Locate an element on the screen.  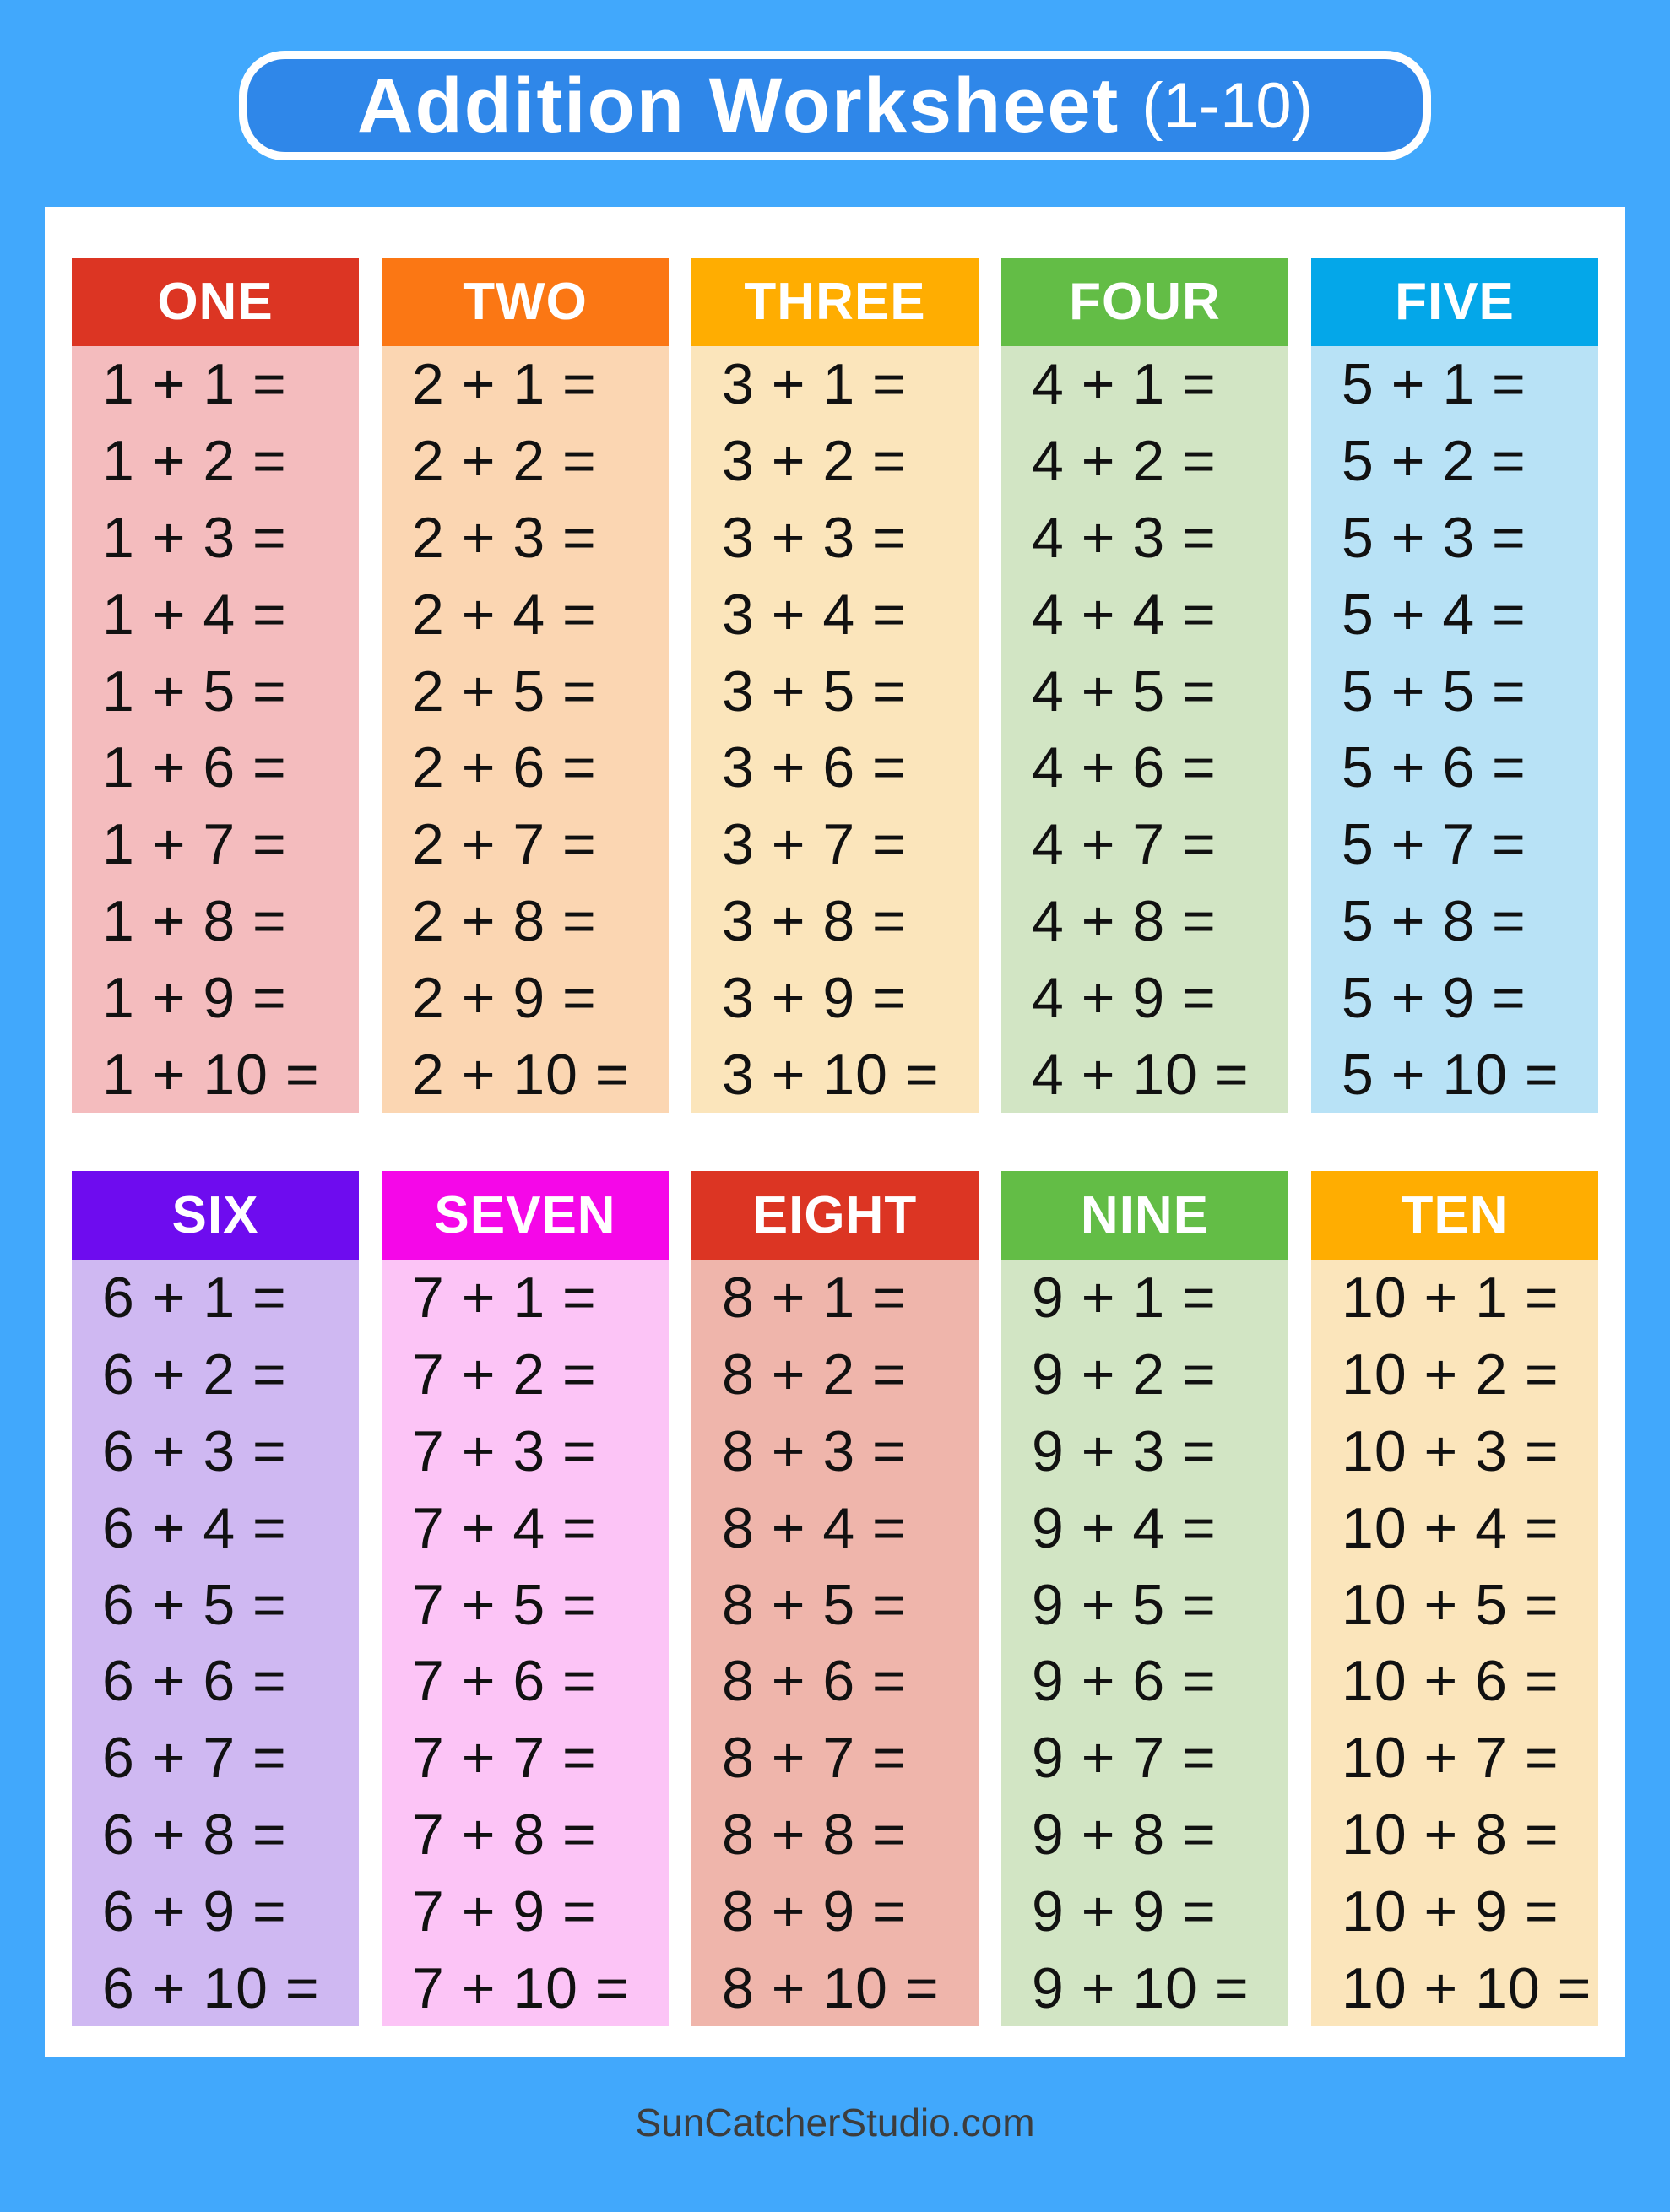
equation: 4 + 7 = is located at coordinates (1124, 844).